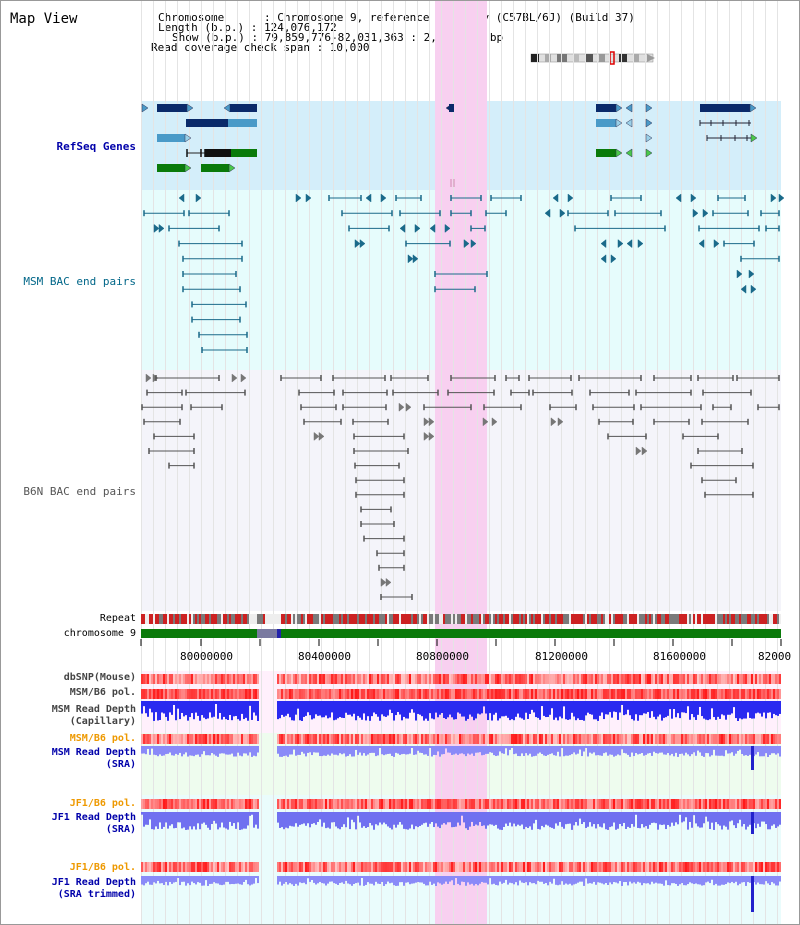 The image size is (800, 925). What do you see at coordinates (206, 656) in the screenshot?
I see `axis-tick-label: 80000000` at bounding box center [206, 656].